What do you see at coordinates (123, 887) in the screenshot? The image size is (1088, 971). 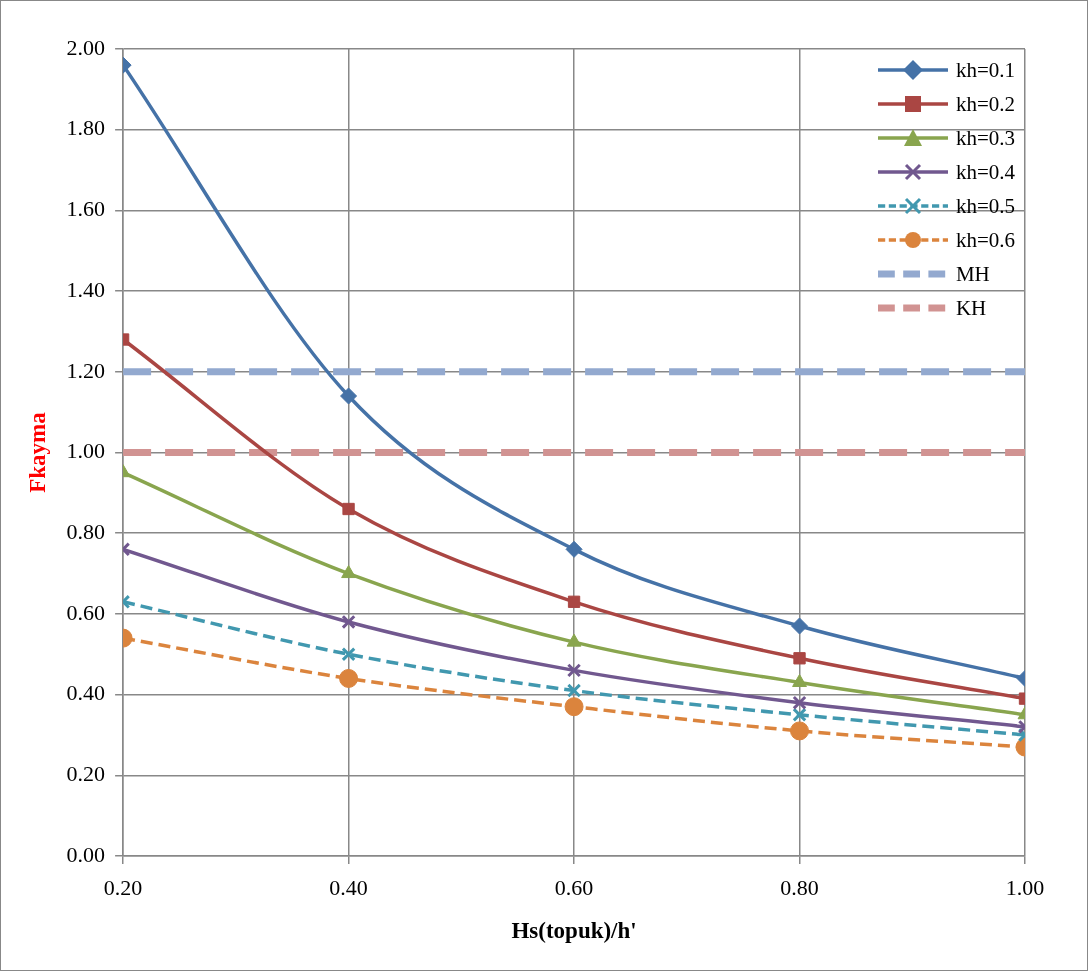 I see `x-tick-label: 0.20` at bounding box center [123, 887].